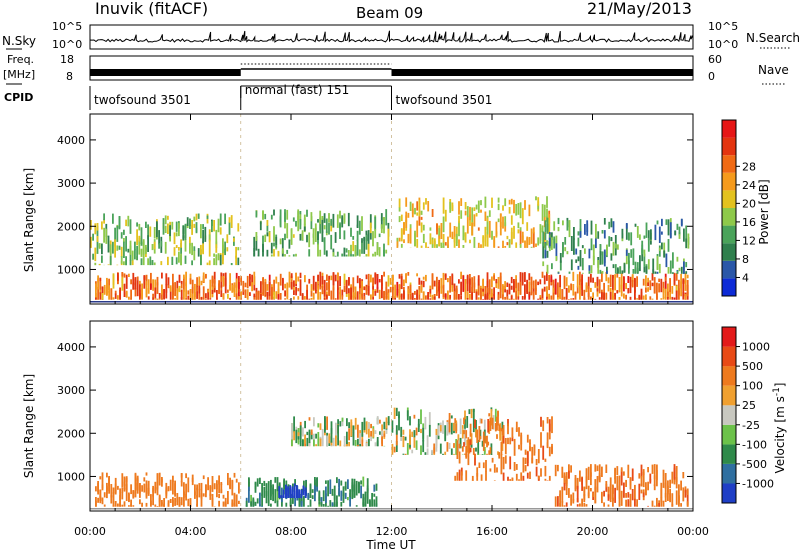  Describe the element at coordinates (729, 181) in the screenshot. I see `colorbar-cell` at that location.